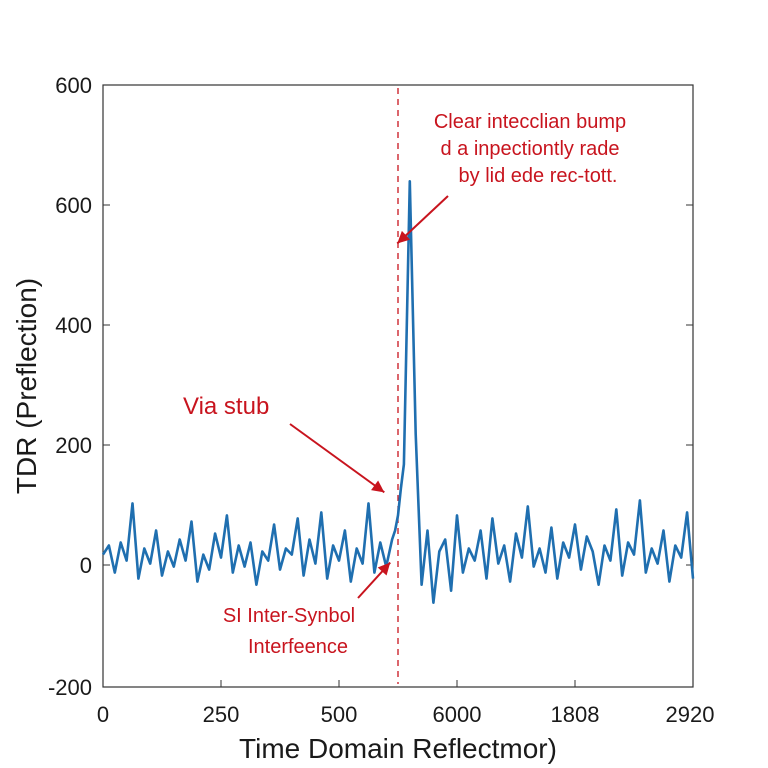 The height and width of the screenshot is (768, 768). I want to click on arrow-peak-head, so click(404, 237).